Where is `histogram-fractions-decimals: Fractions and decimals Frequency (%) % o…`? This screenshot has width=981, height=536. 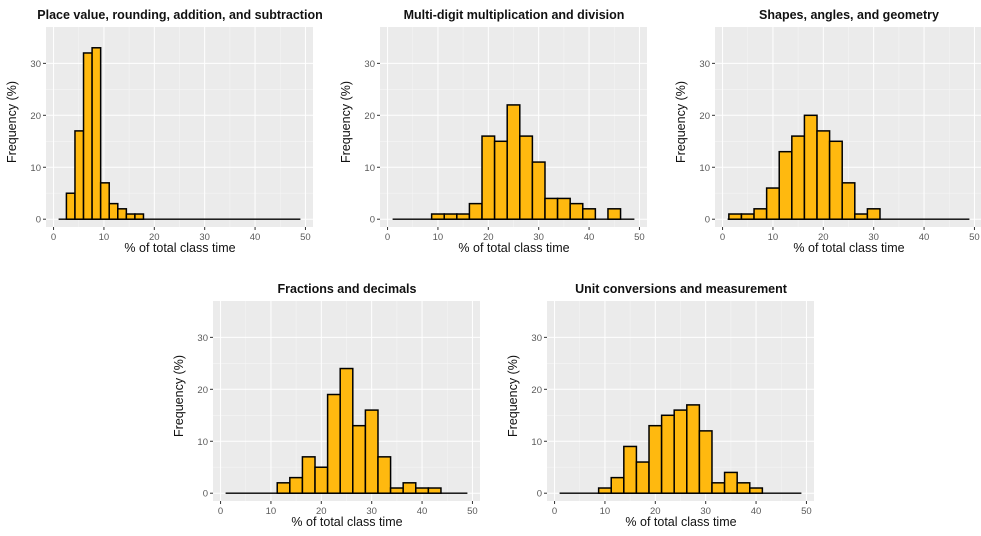
histogram-fractions-decimals: Fractions and decimals Frequency (%) % o… is located at coordinates (326, 405).